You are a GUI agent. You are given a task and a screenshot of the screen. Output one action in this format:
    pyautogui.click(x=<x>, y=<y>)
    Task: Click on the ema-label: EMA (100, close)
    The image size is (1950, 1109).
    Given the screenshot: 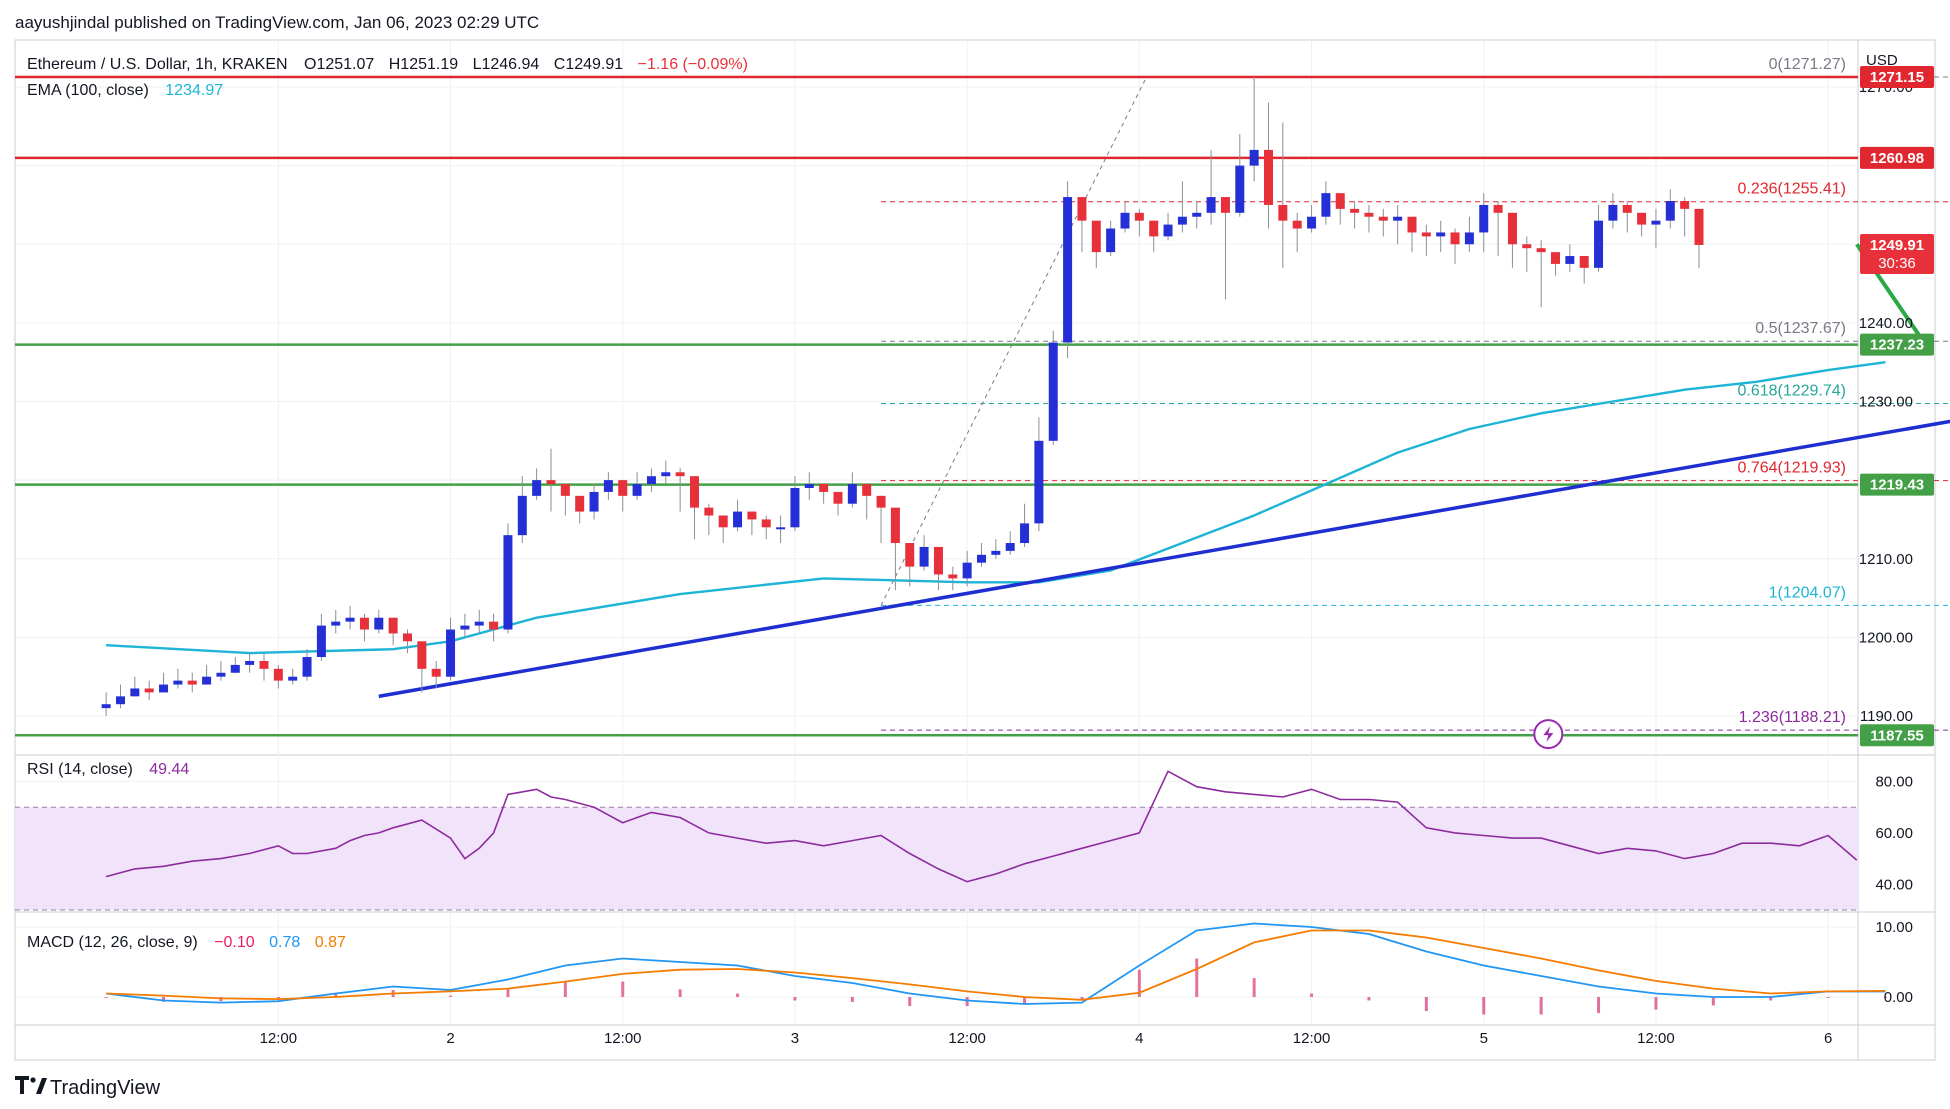 What is the action you would take?
    pyautogui.click(x=88, y=90)
    